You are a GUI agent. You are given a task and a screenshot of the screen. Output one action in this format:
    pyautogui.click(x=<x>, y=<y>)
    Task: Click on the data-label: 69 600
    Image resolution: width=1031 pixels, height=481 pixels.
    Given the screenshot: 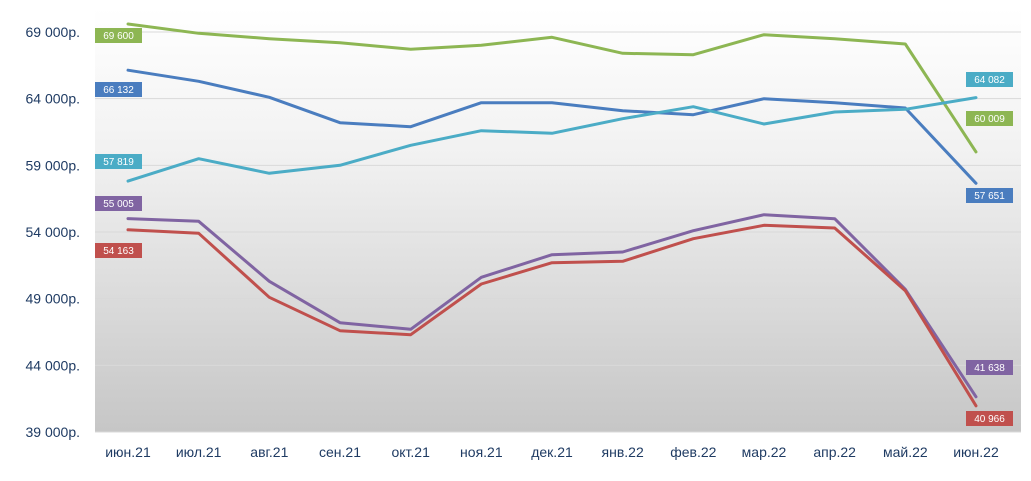 What is the action you would take?
    pyautogui.click(x=118, y=36)
    